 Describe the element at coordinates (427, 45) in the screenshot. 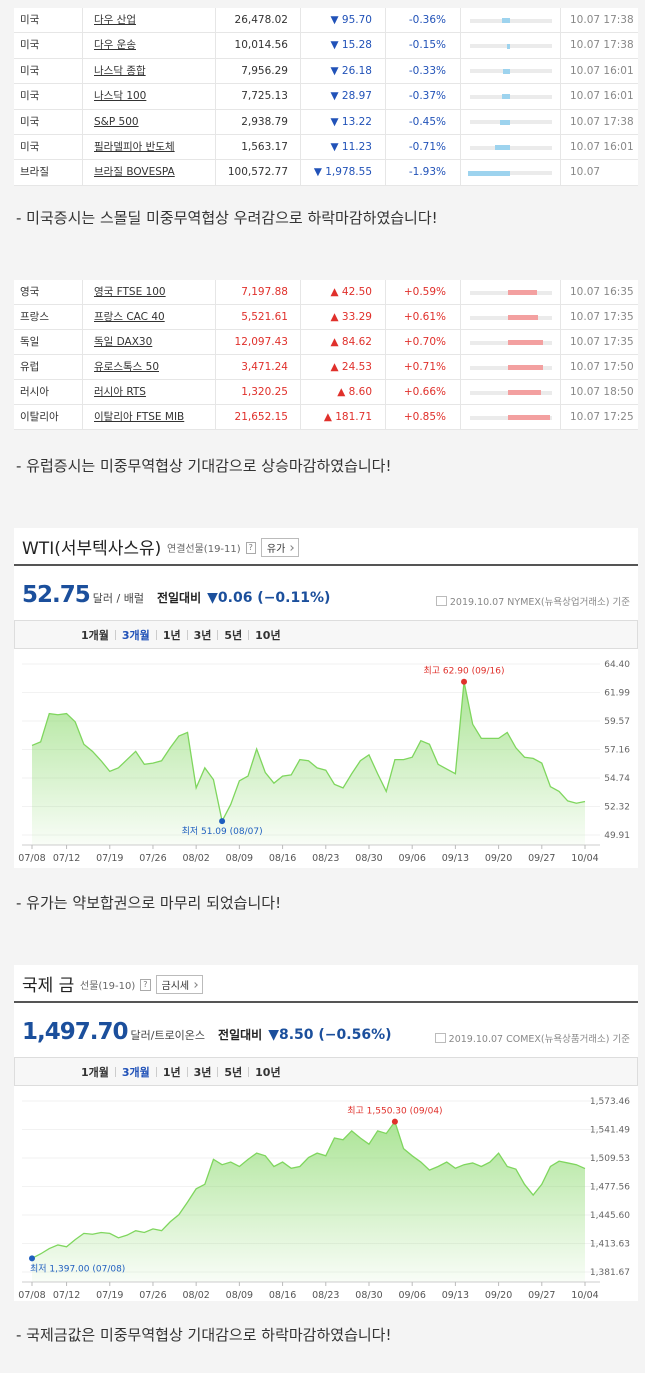

I see `change-pct: -0.15%` at that location.